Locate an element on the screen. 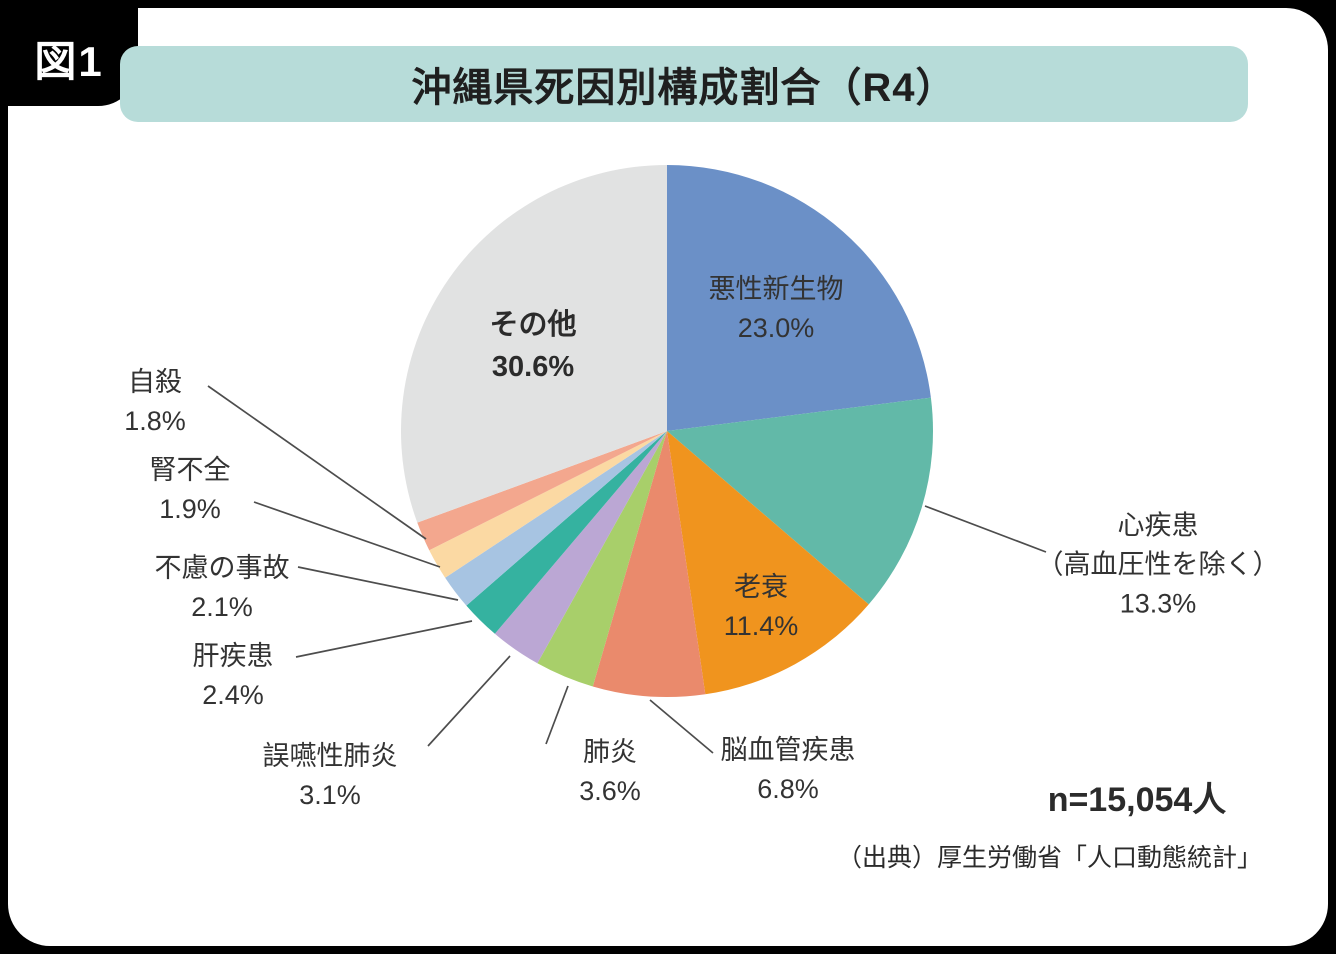  leader-line-suicide is located at coordinates (317, 462).